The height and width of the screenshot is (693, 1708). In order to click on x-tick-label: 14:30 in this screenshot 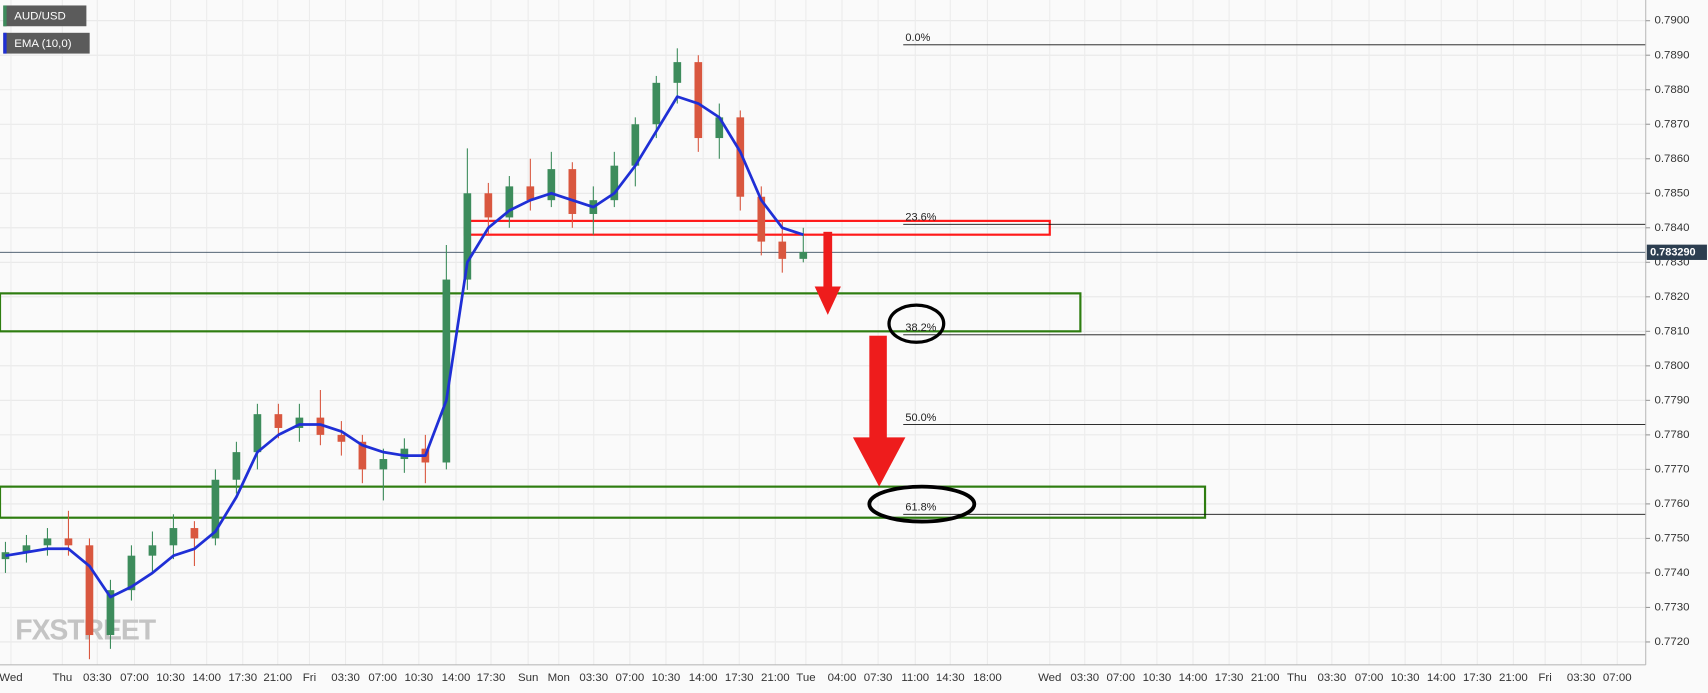, I will do `click(950, 678)`.